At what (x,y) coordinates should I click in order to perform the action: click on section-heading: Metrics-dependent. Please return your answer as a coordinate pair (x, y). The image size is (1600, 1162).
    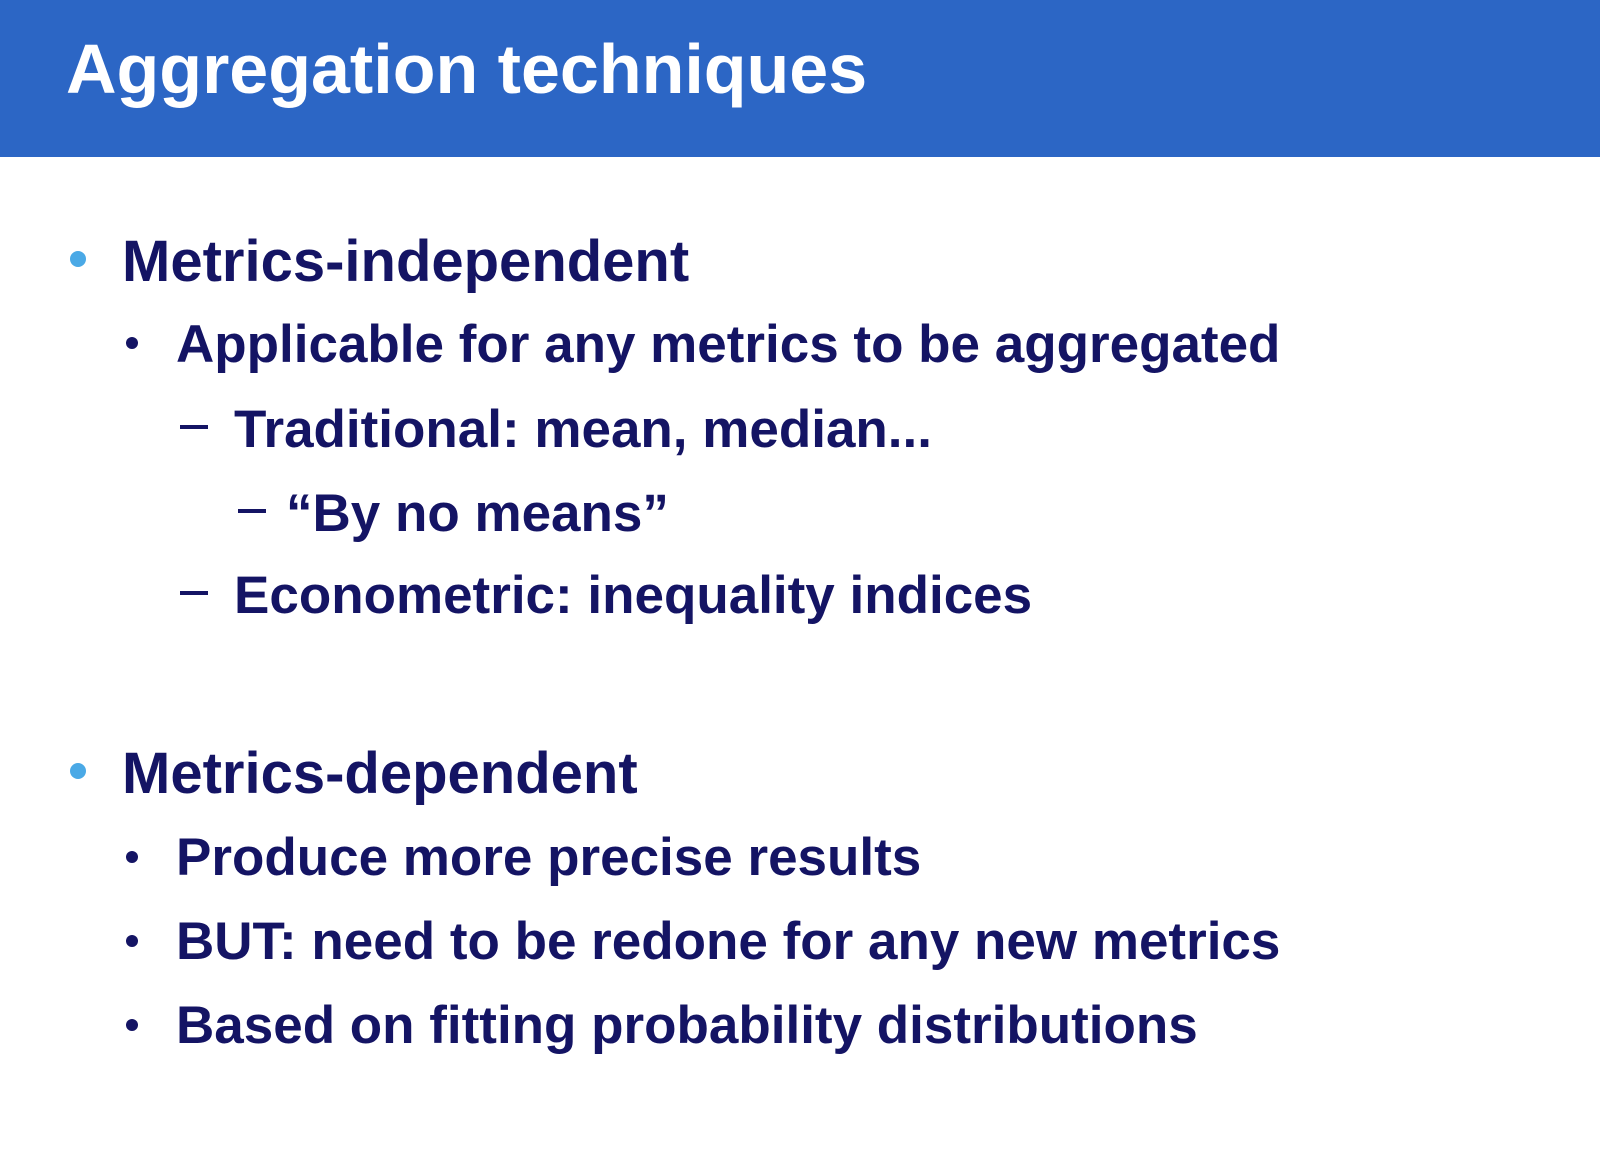
    Looking at the image, I should click on (380, 773).